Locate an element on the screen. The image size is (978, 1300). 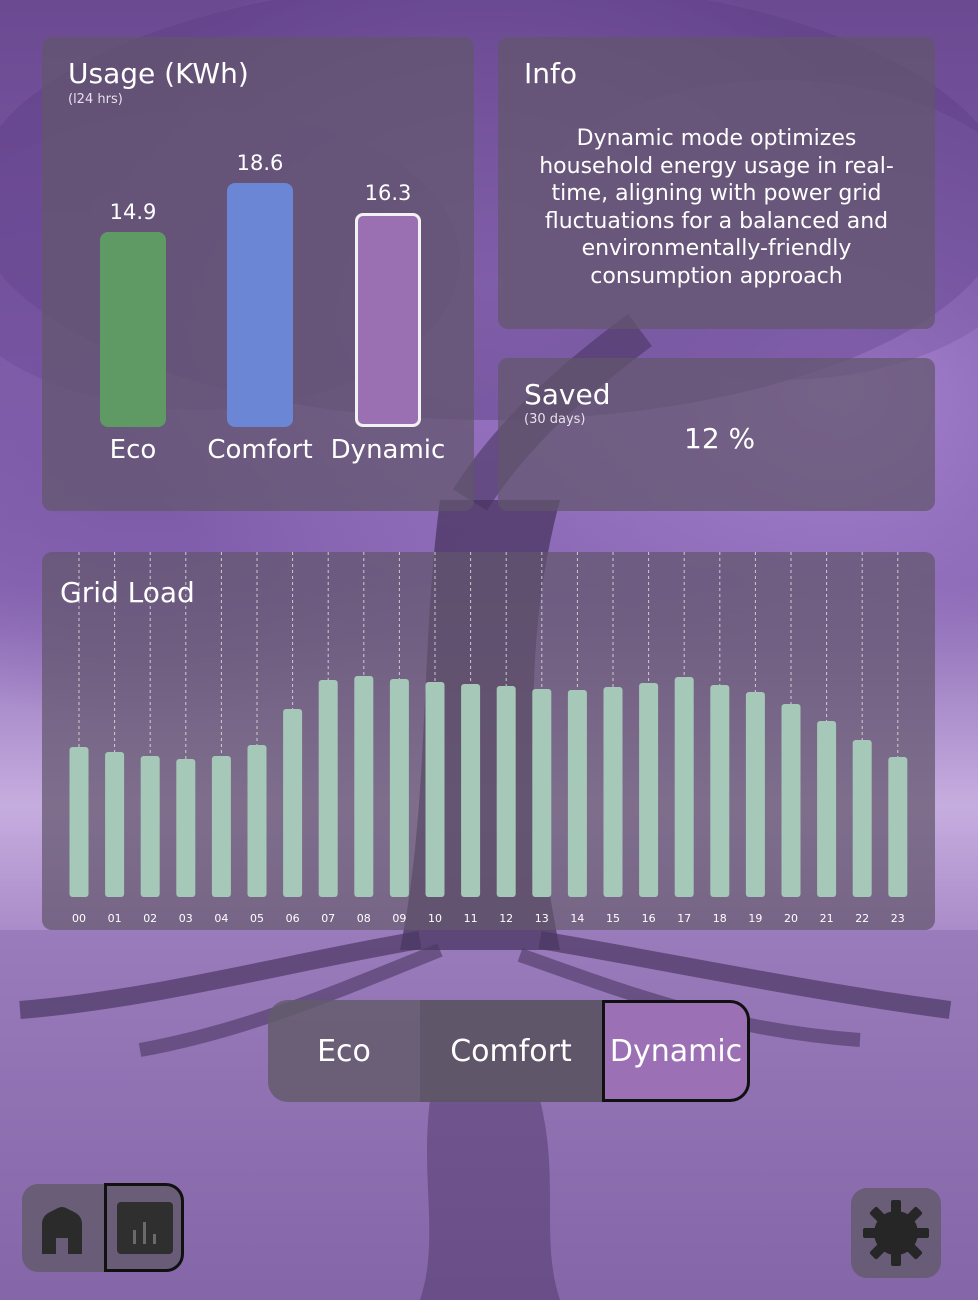
usage-value-label: 16.3 is located at coordinates (388, 193).